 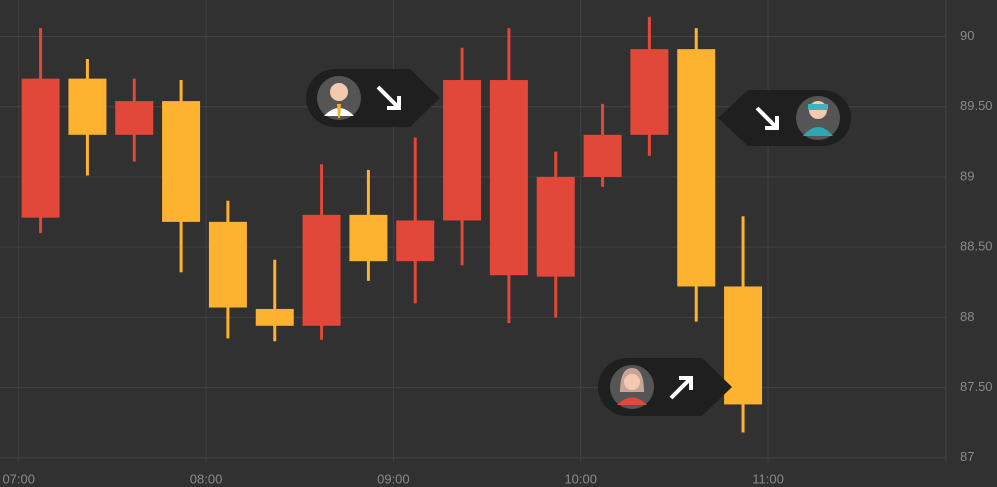 I want to click on y-tick-label: 89, so click(x=967, y=175).